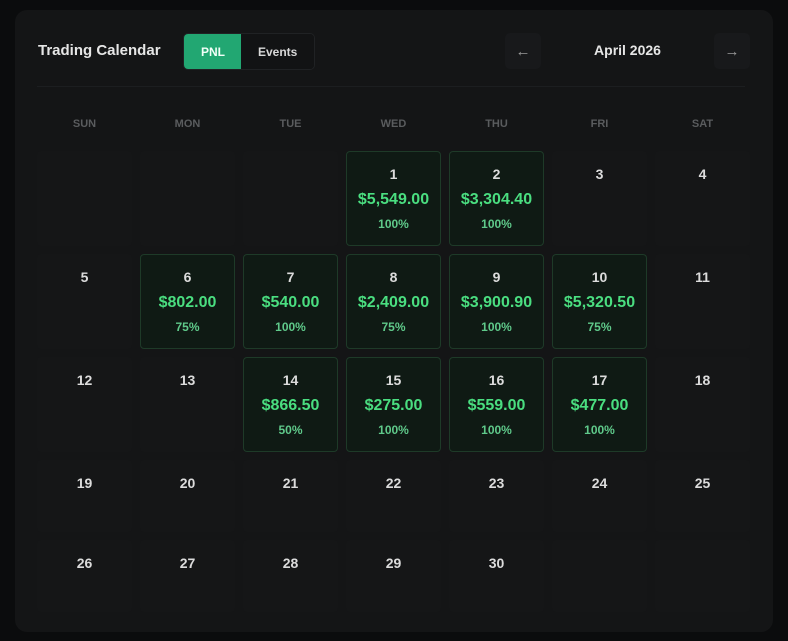 The image size is (788, 641). What do you see at coordinates (496, 576) in the screenshot?
I see `day-cell: 30` at bounding box center [496, 576].